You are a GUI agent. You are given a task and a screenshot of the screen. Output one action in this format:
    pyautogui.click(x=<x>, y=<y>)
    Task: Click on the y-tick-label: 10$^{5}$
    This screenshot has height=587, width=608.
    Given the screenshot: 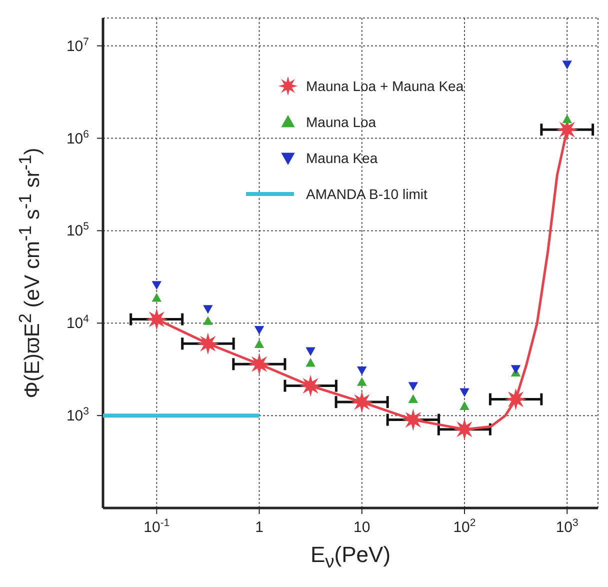 What is the action you would take?
    pyautogui.click(x=78, y=230)
    